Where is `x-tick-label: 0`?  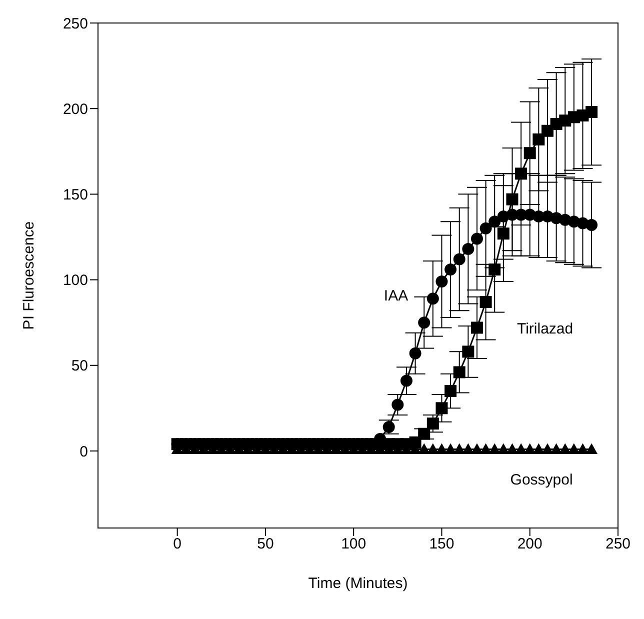 x-tick-label: 0 is located at coordinates (177, 544).